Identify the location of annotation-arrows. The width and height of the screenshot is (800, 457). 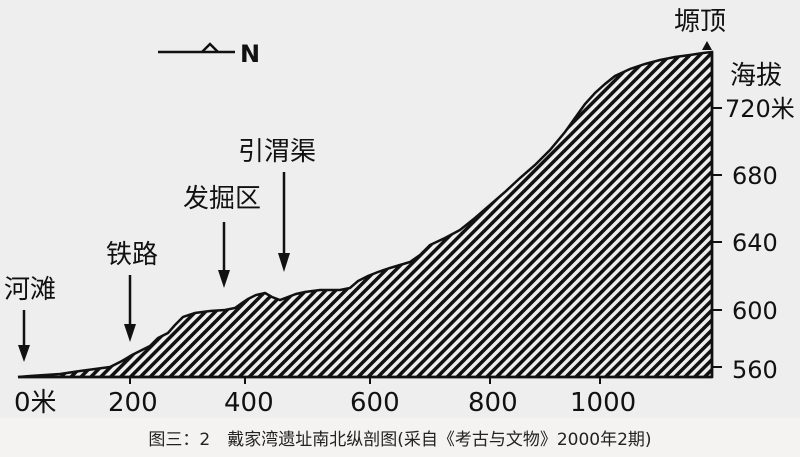
(154, 261).